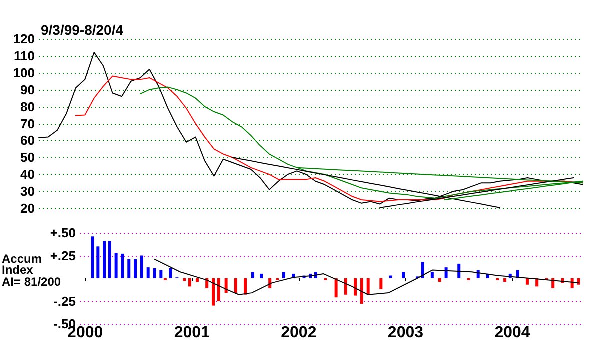  What do you see at coordinates (192, 332) in the screenshot?
I see `x-tick-label: 2001` at bounding box center [192, 332].